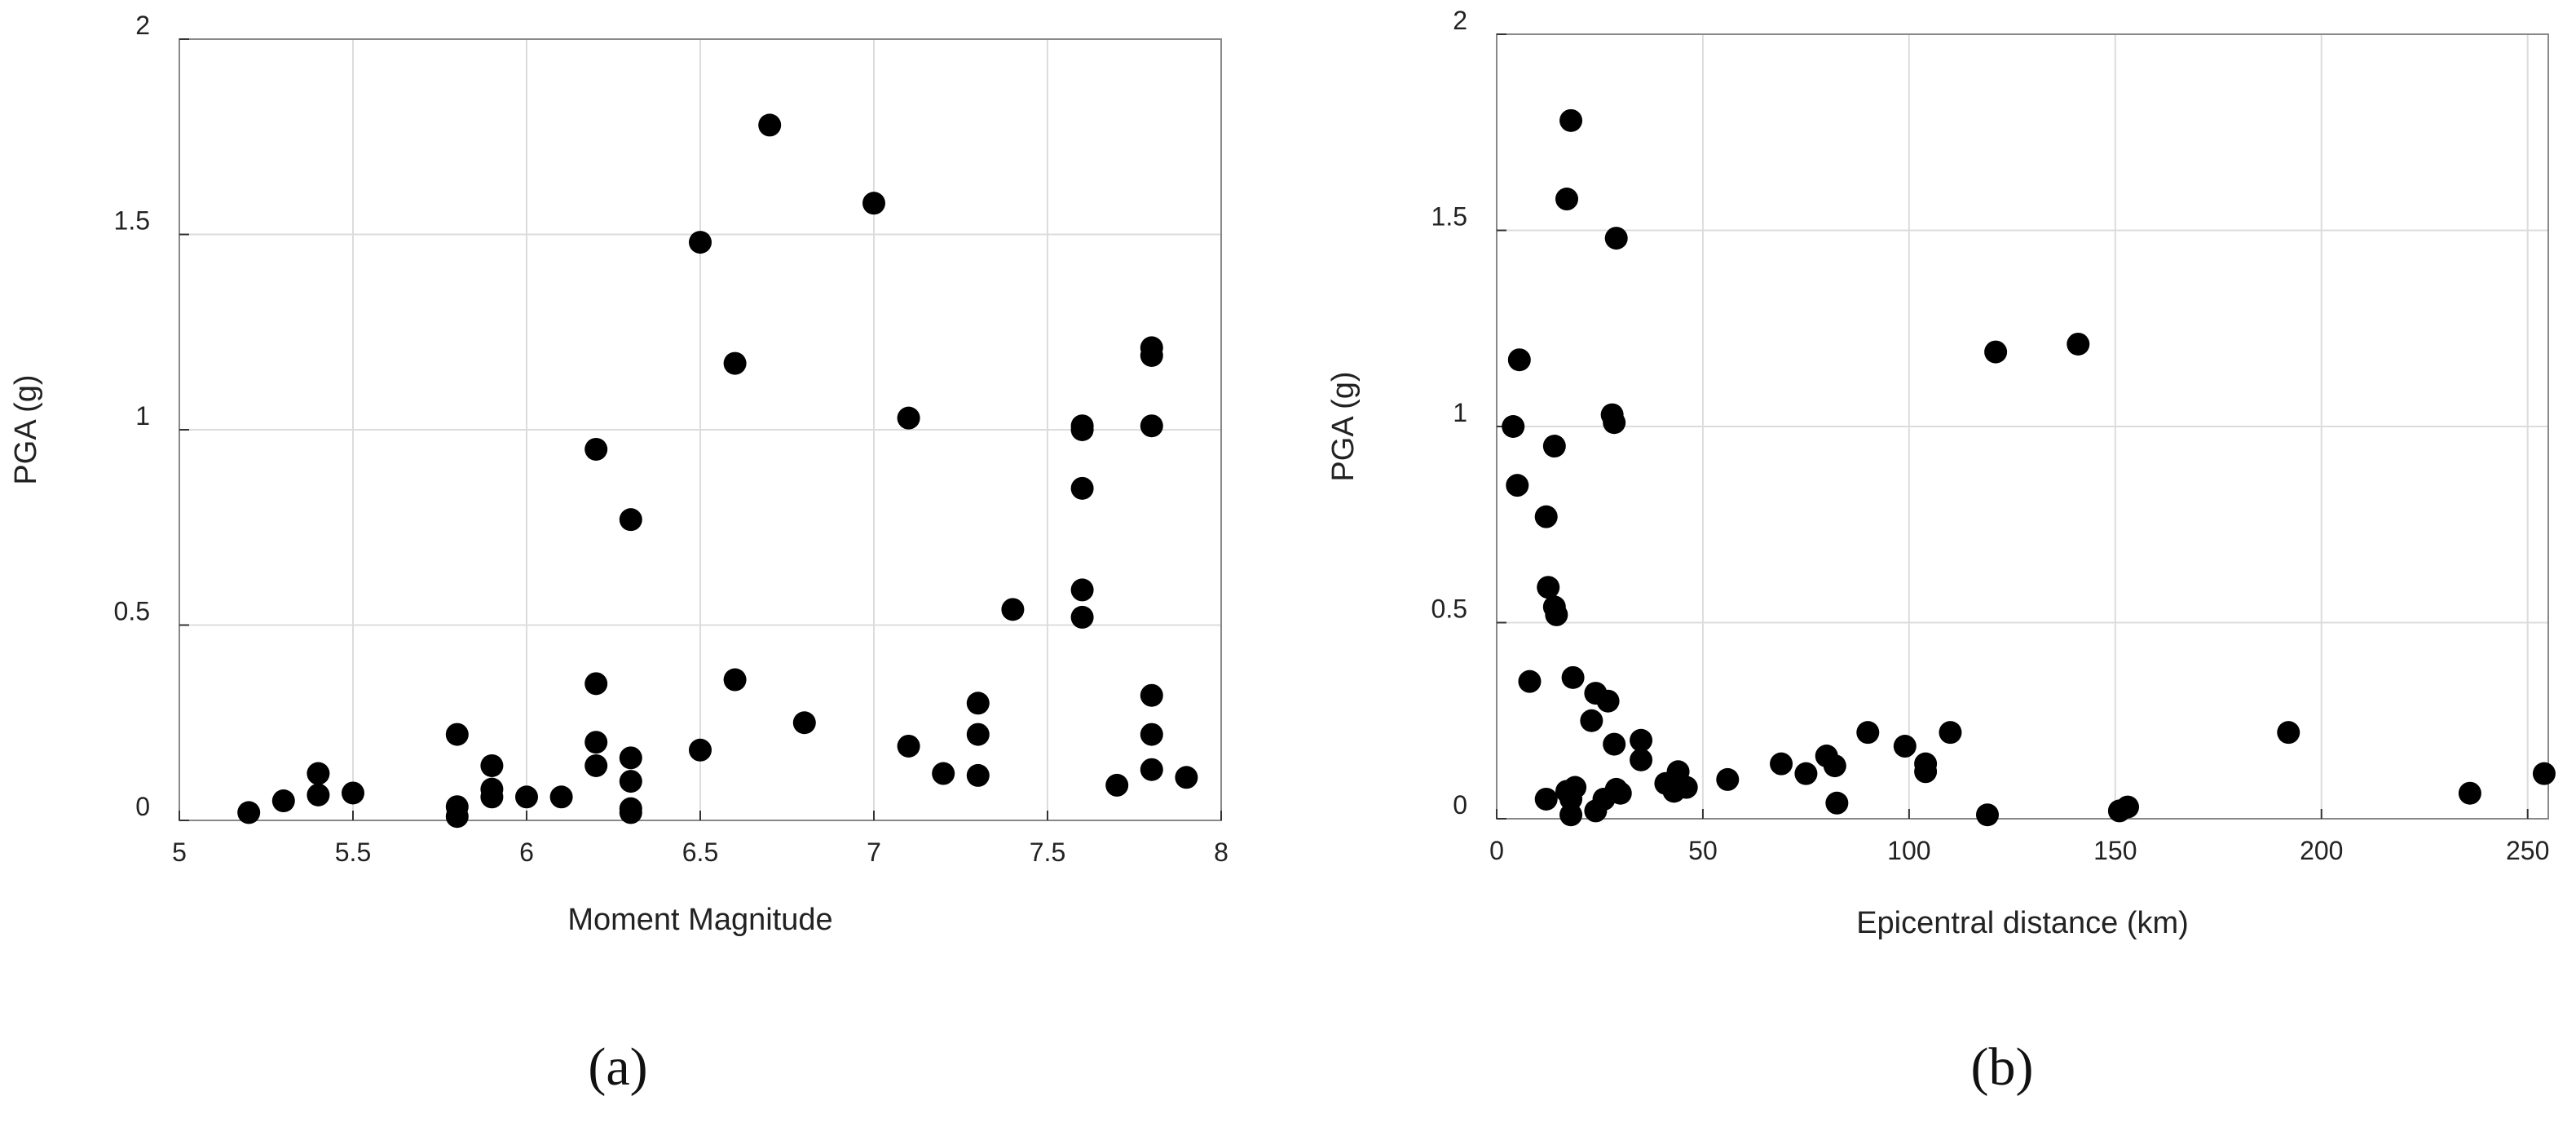  Describe the element at coordinates (617, 1067) in the screenshot. I see `panel-caption: (a)` at that location.